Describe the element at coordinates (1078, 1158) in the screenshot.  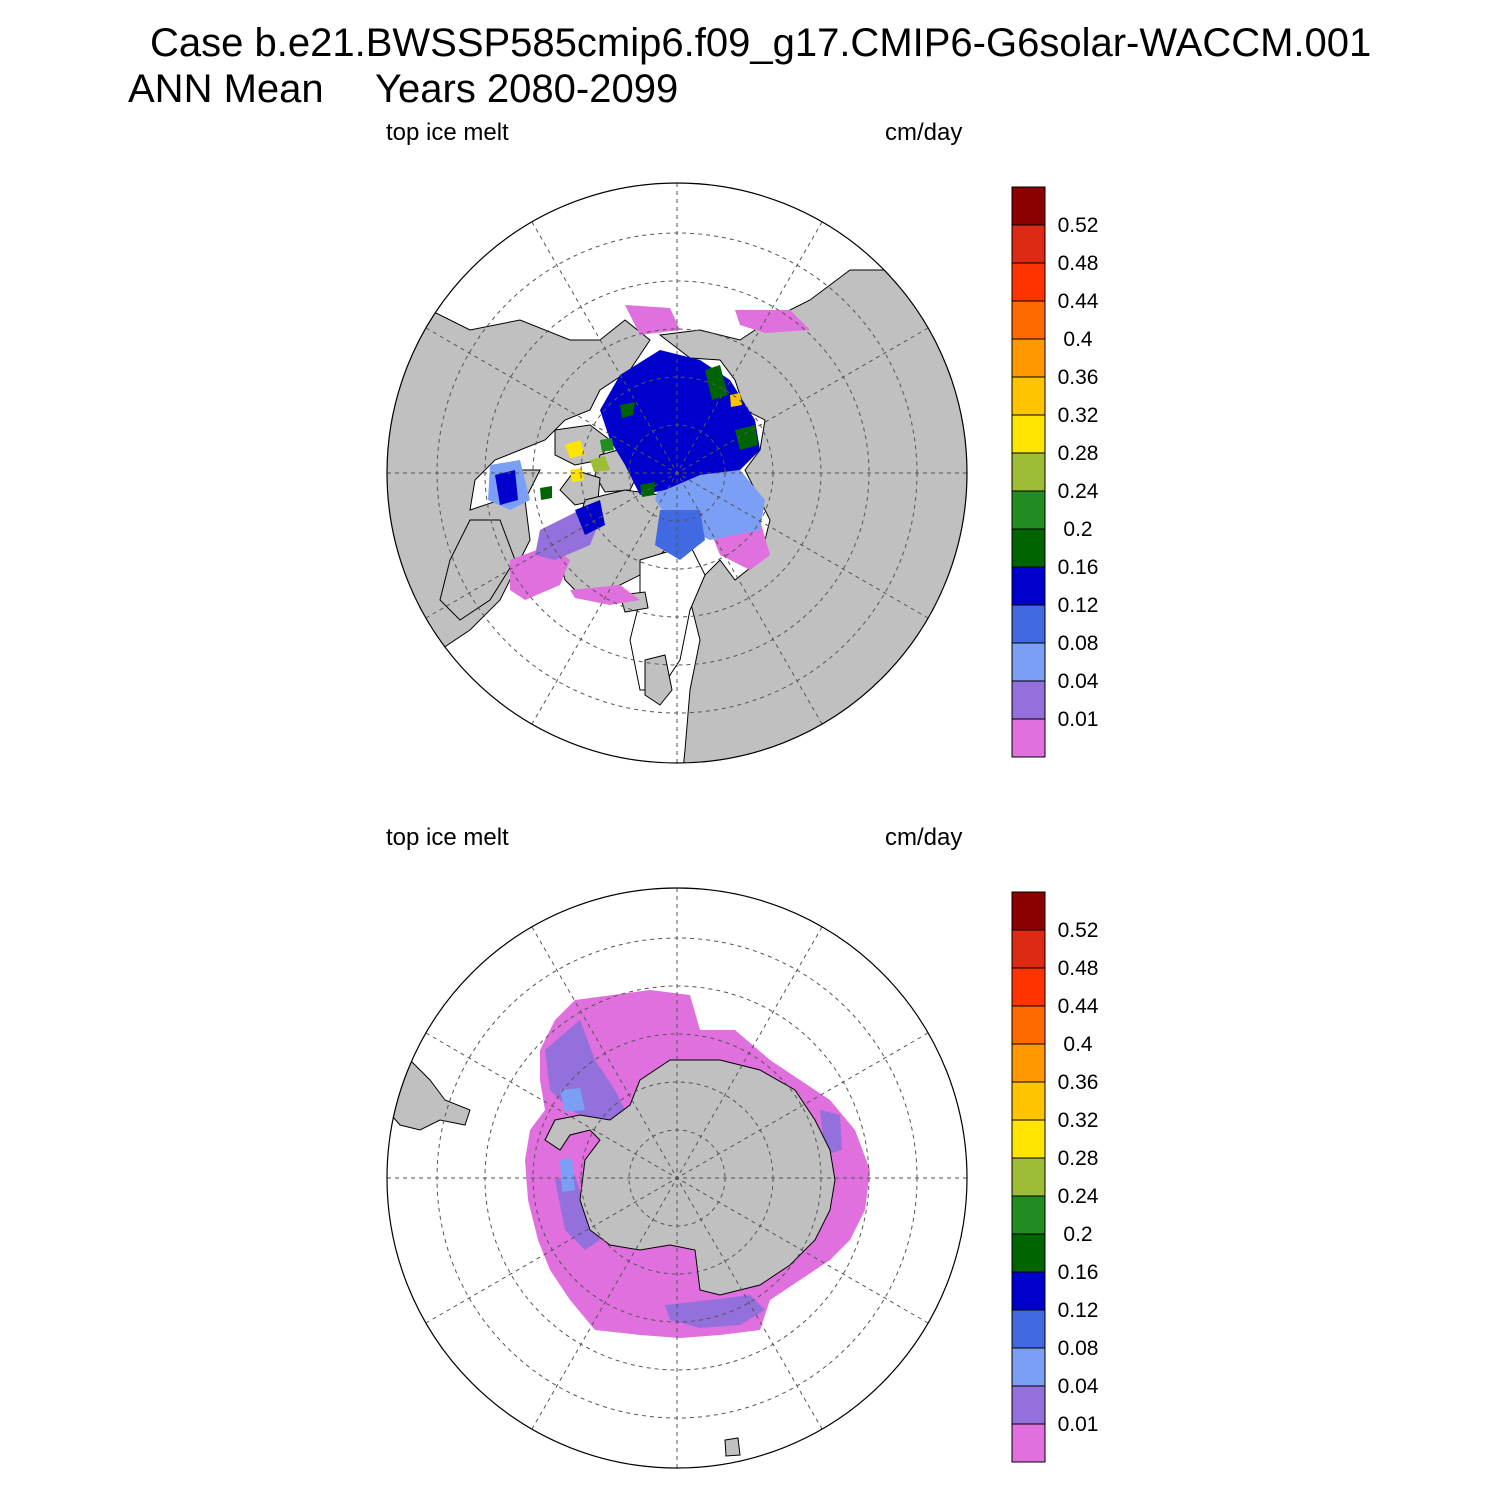
I see `south-colorbar-tick-label: 0.28` at that location.